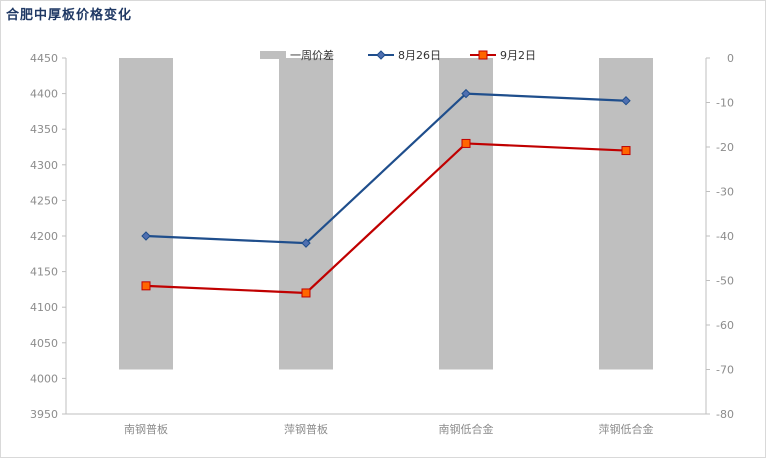 The height and width of the screenshot is (458, 766). What do you see at coordinates (306, 429) in the screenshot?
I see `category-label: 萍钢普板` at bounding box center [306, 429].